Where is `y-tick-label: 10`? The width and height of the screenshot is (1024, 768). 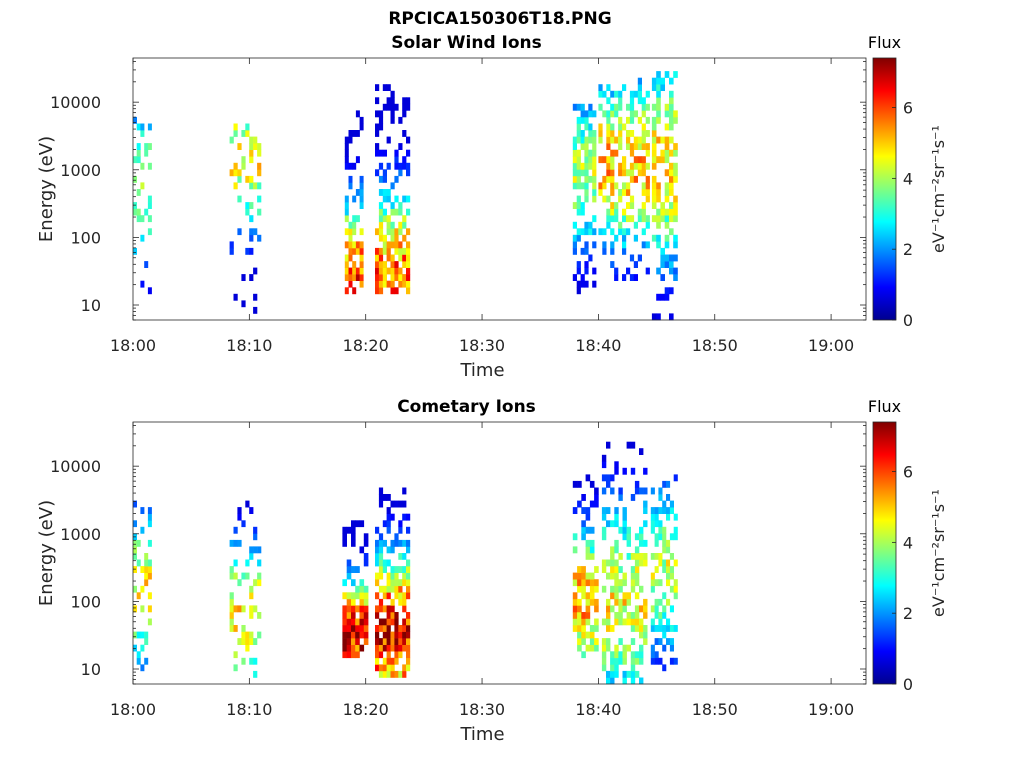
y-tick-label: 10 is located at coordinates (91, 305).